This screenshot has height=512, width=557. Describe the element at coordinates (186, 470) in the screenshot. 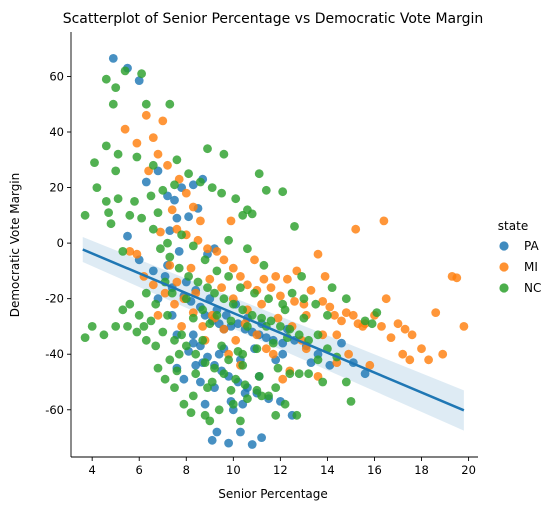

I see `x-tick-label: 8` at that location.